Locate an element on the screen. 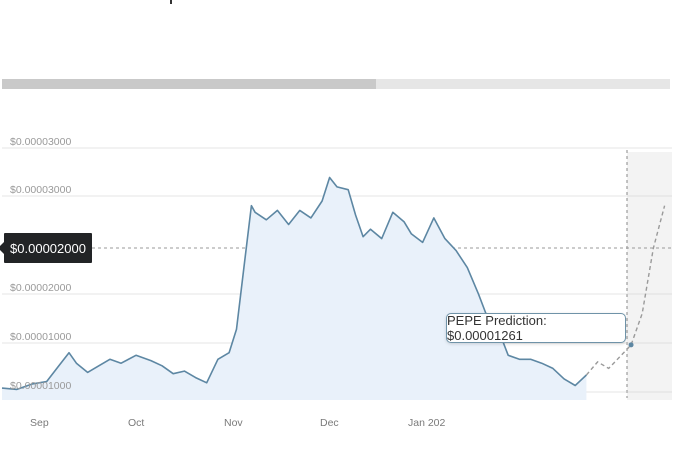 Image resolution: width=680 pixels, height=453 pixels. x-tick-label: Sep is located at coordinates (39, 423).